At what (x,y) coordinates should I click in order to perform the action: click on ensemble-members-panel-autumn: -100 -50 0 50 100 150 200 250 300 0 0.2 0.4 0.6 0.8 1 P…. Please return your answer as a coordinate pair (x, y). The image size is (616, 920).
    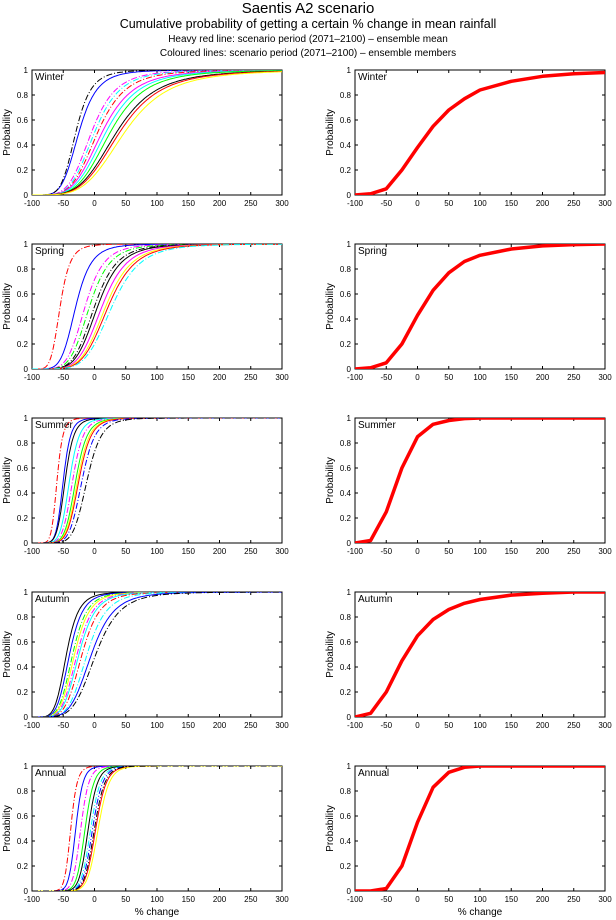
    Looking at the image, I should click on (145, 659).